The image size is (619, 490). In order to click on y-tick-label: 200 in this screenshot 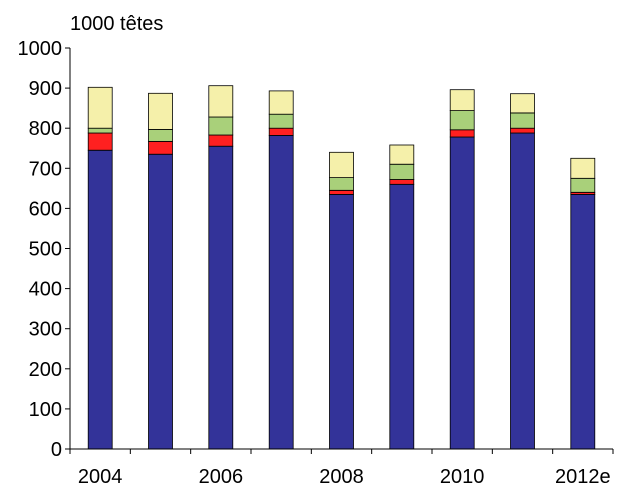, I will do `click(45, 370)`.